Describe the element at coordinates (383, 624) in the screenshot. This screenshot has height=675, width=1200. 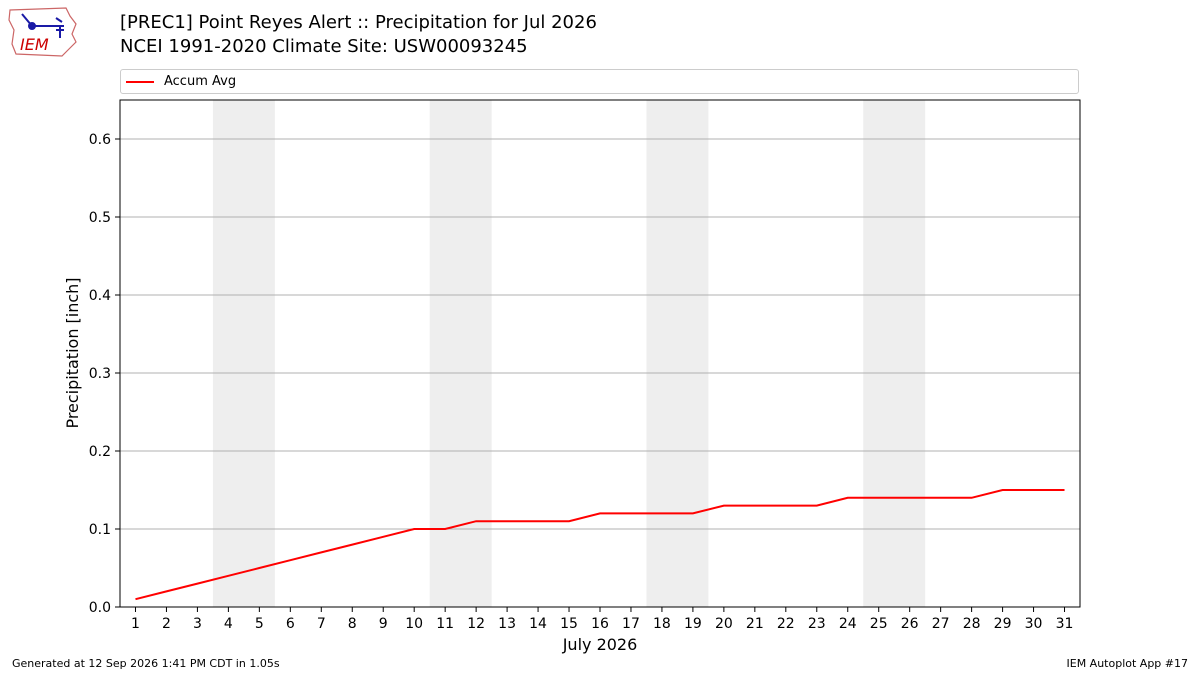
I see `x-tick-label: 9` at that location.